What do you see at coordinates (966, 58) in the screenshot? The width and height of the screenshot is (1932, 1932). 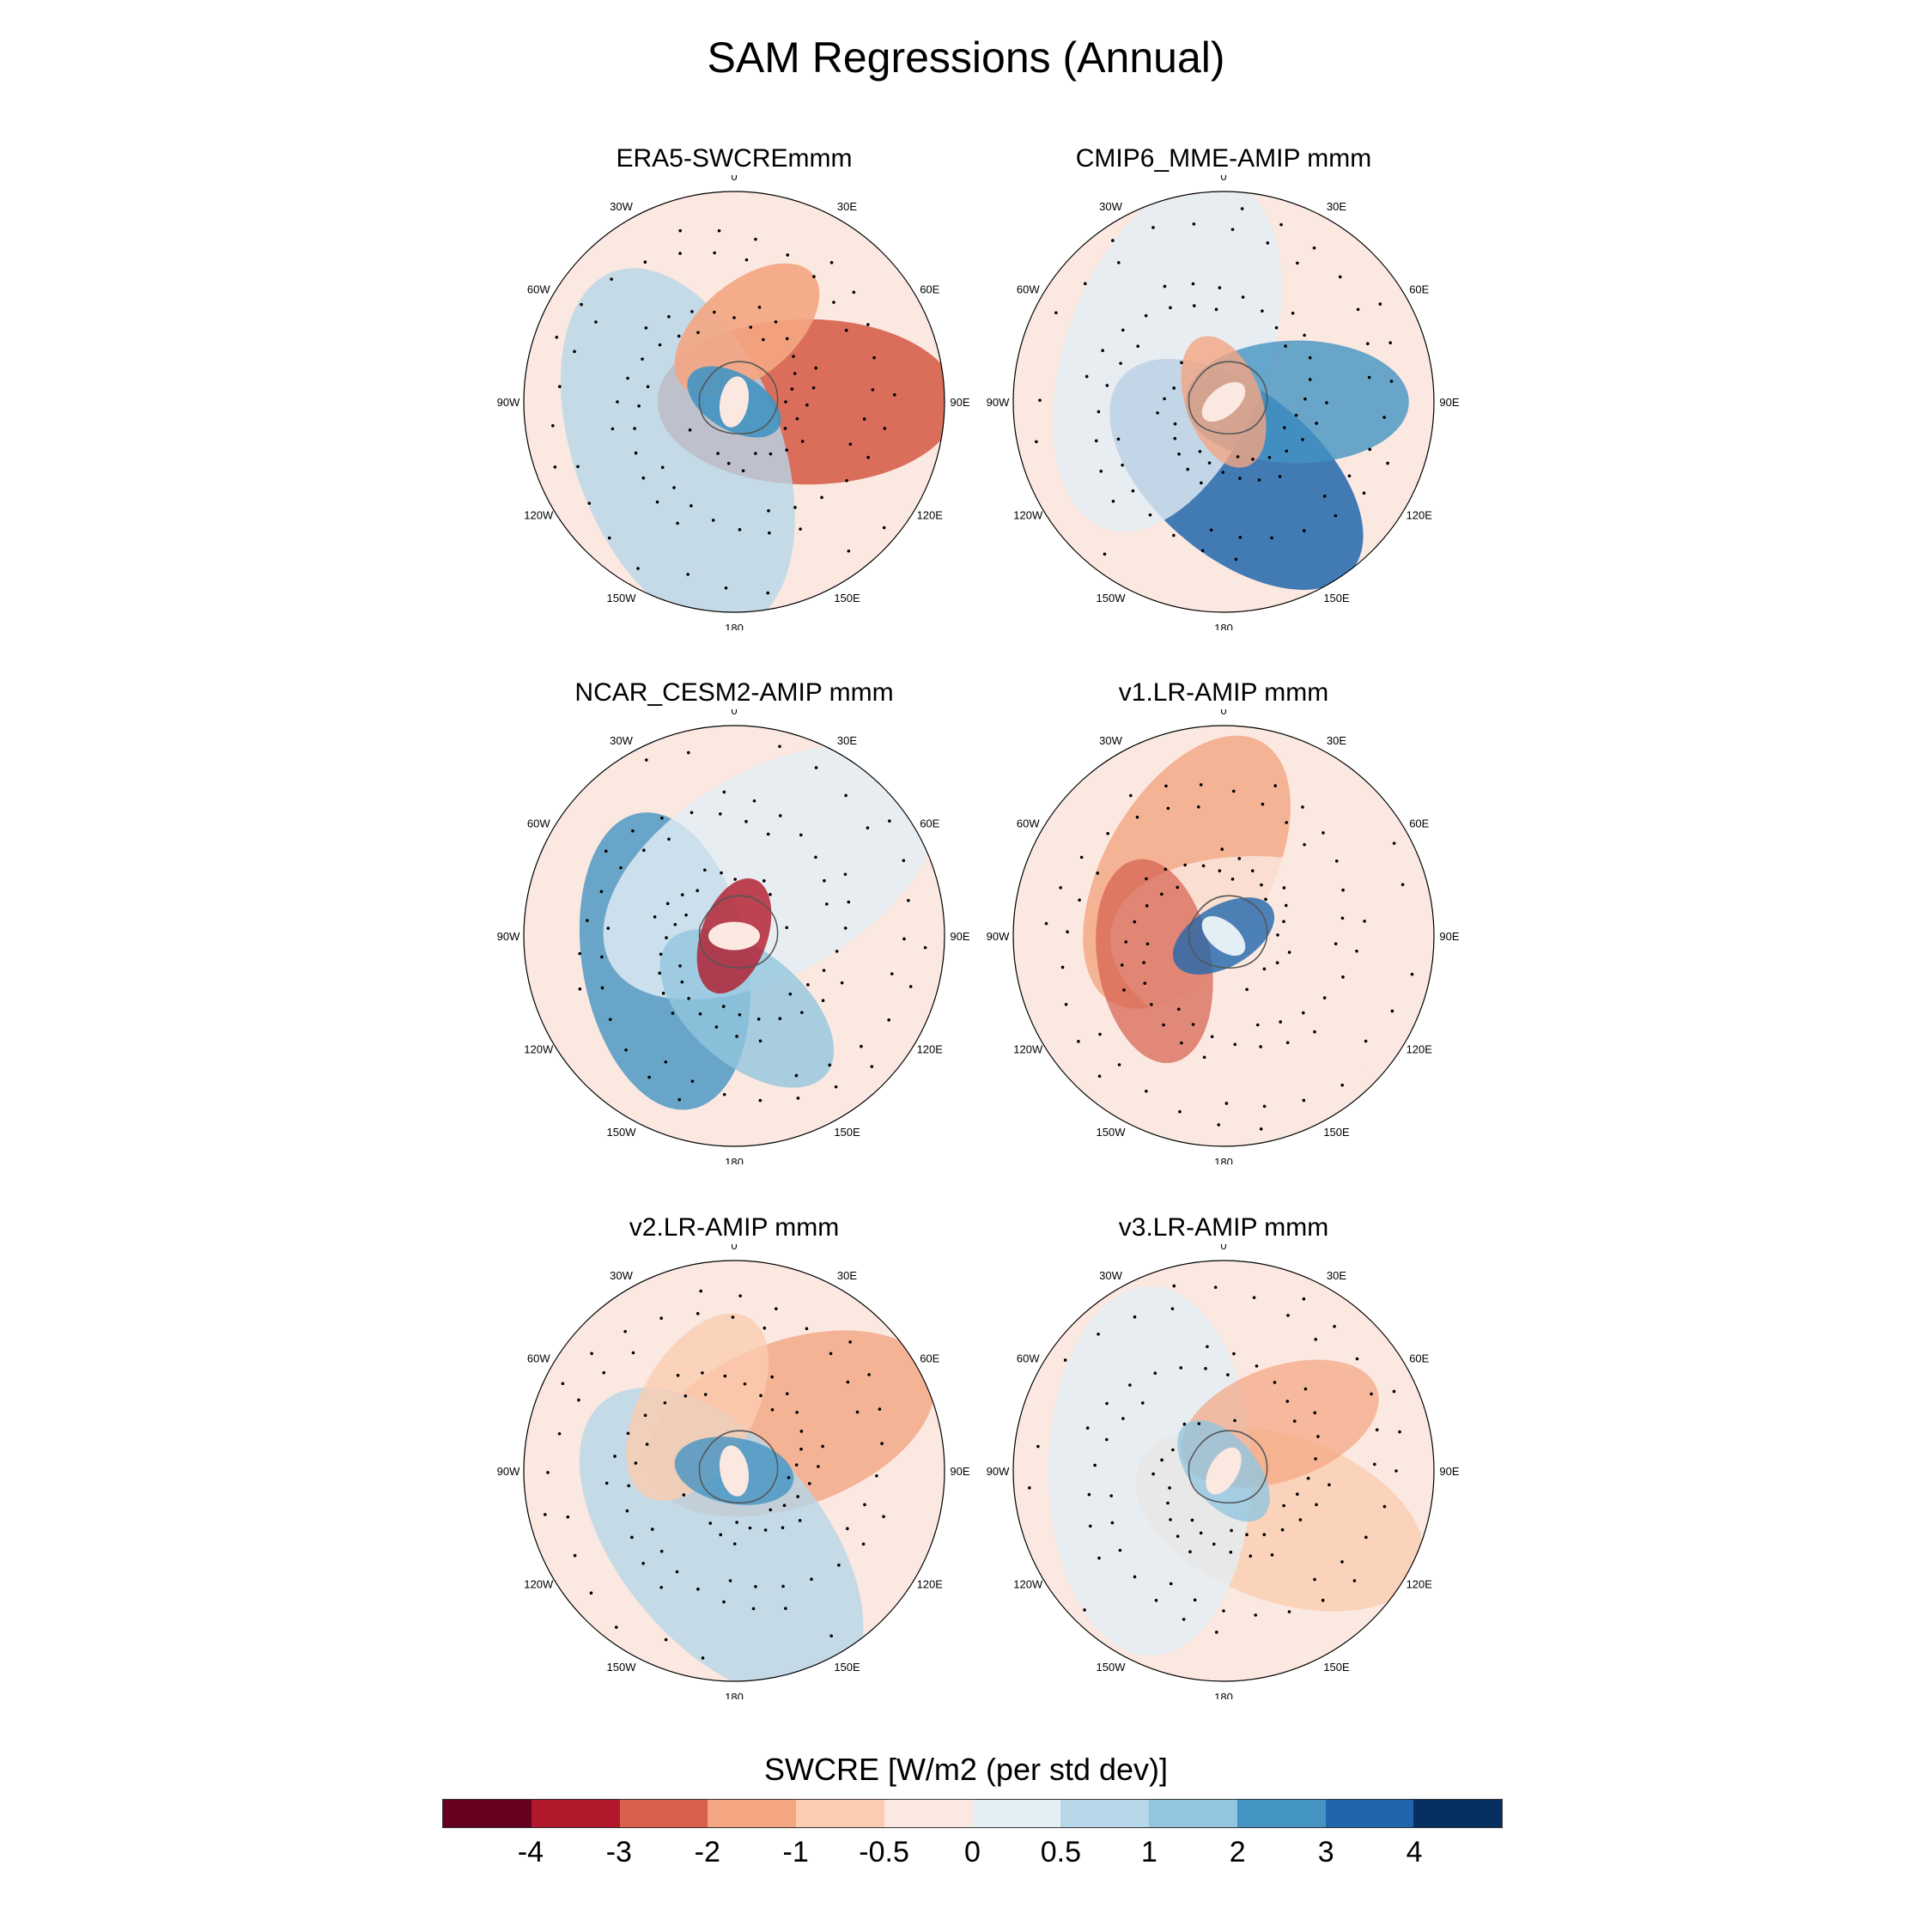 I see `figure-title: SAM Regressions (Annual)` at bounding box center [966, 58].